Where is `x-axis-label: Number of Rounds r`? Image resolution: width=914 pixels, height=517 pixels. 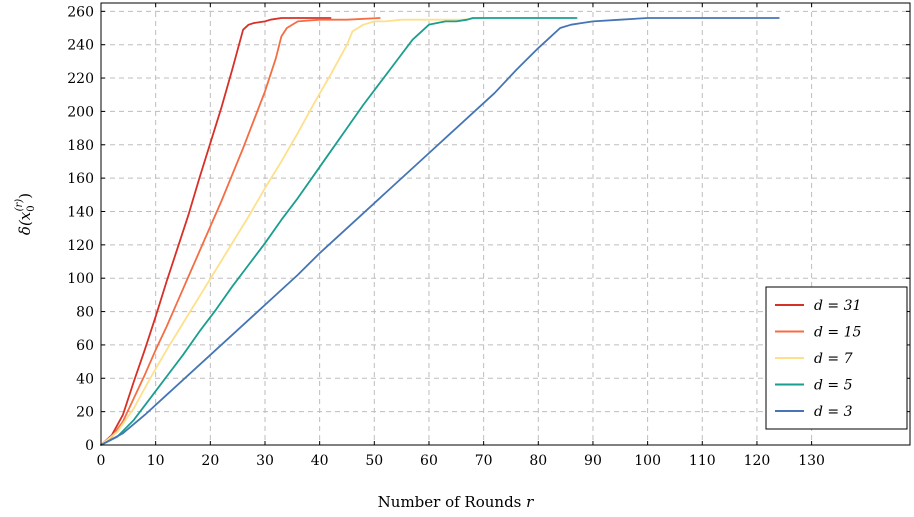
x-axis-label: Number of Rounds r is located at coordinates (456, 502).